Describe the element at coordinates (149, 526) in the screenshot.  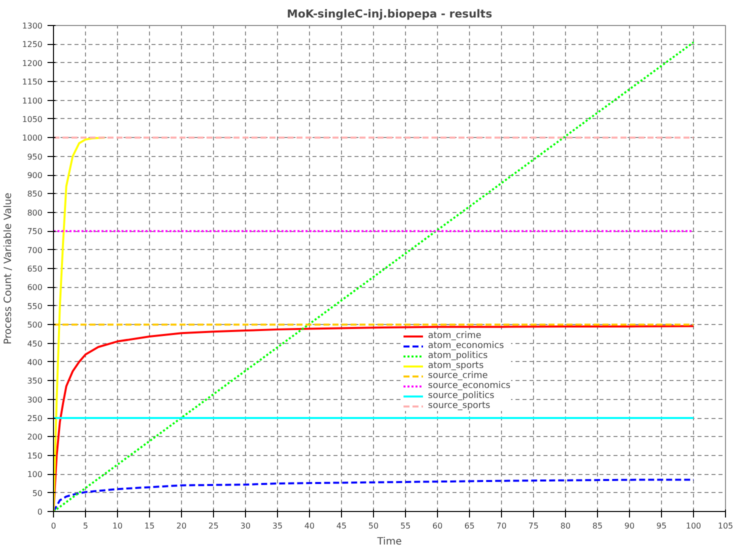
I see `x-tick-label: 15` at that location.